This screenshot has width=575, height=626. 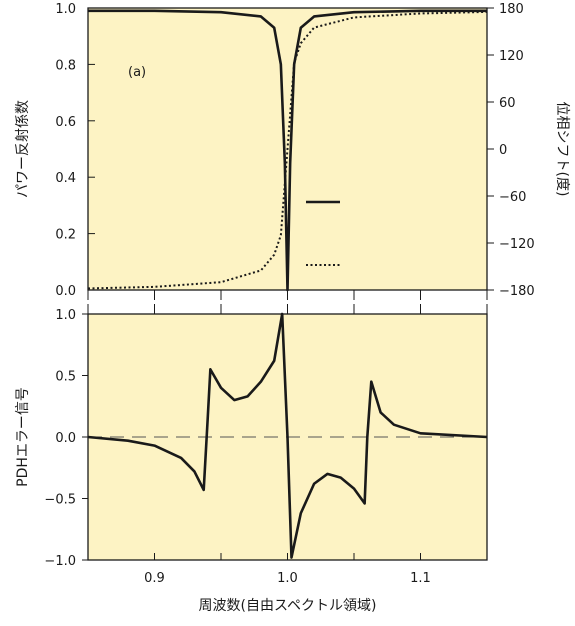 I want to click on top-right-ytick-label: −180, so click(x=517, y=291).